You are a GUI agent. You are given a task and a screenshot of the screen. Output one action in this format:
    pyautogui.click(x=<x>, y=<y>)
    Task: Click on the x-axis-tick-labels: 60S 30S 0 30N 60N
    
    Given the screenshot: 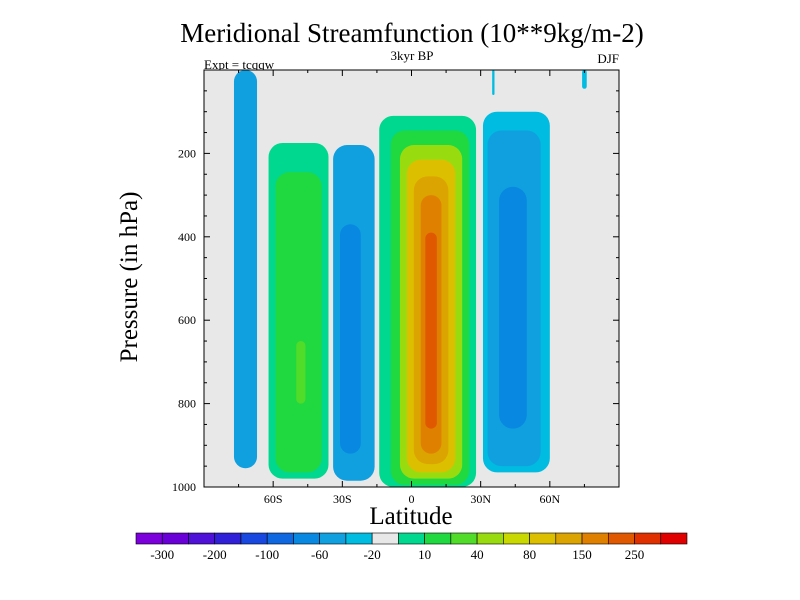 What is the action you would take?
    pyautogui.click(x=412, y=499)
    